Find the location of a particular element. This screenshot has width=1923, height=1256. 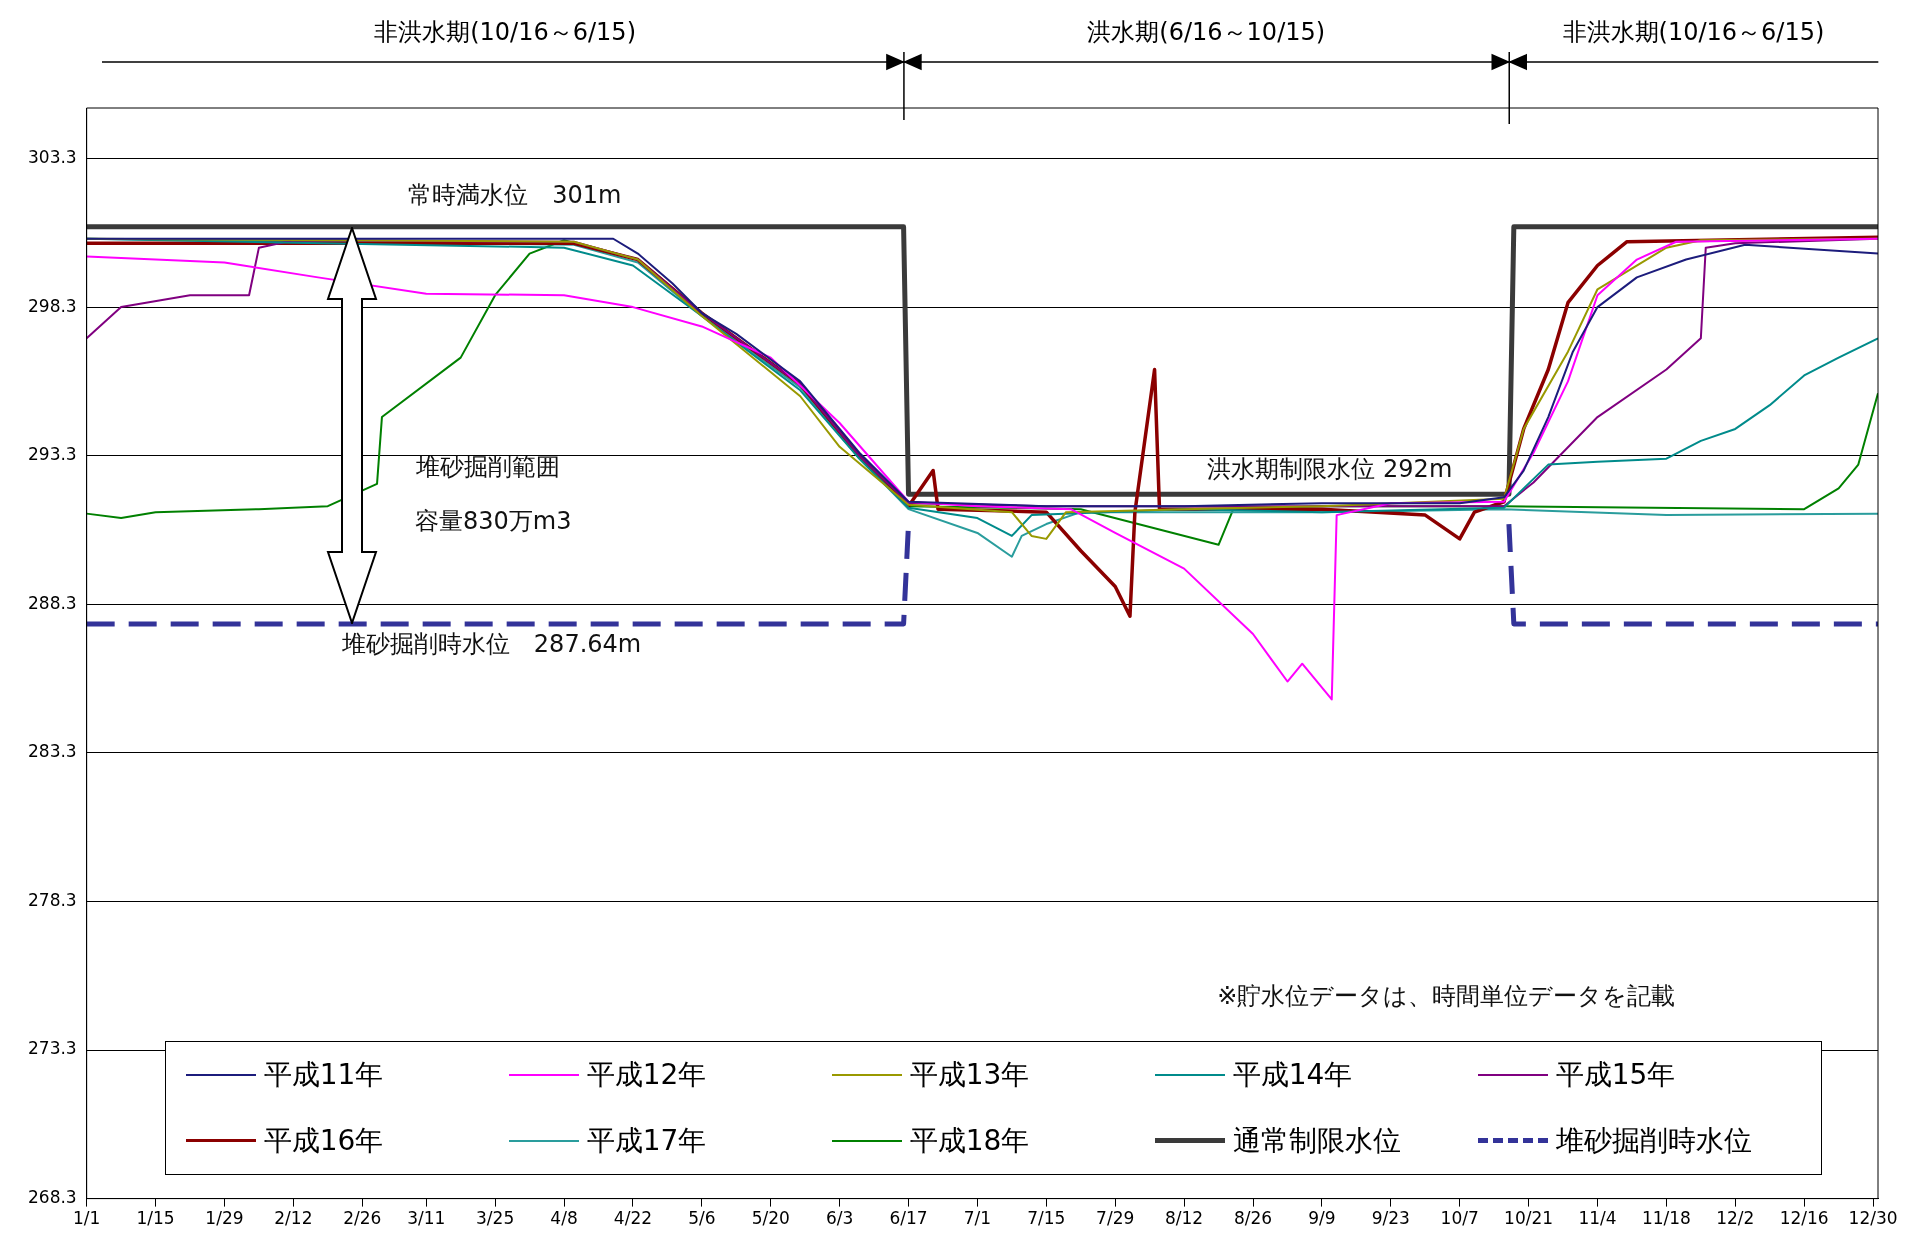

y-tick-label: 293.3 is located at coordinates (52, 454).